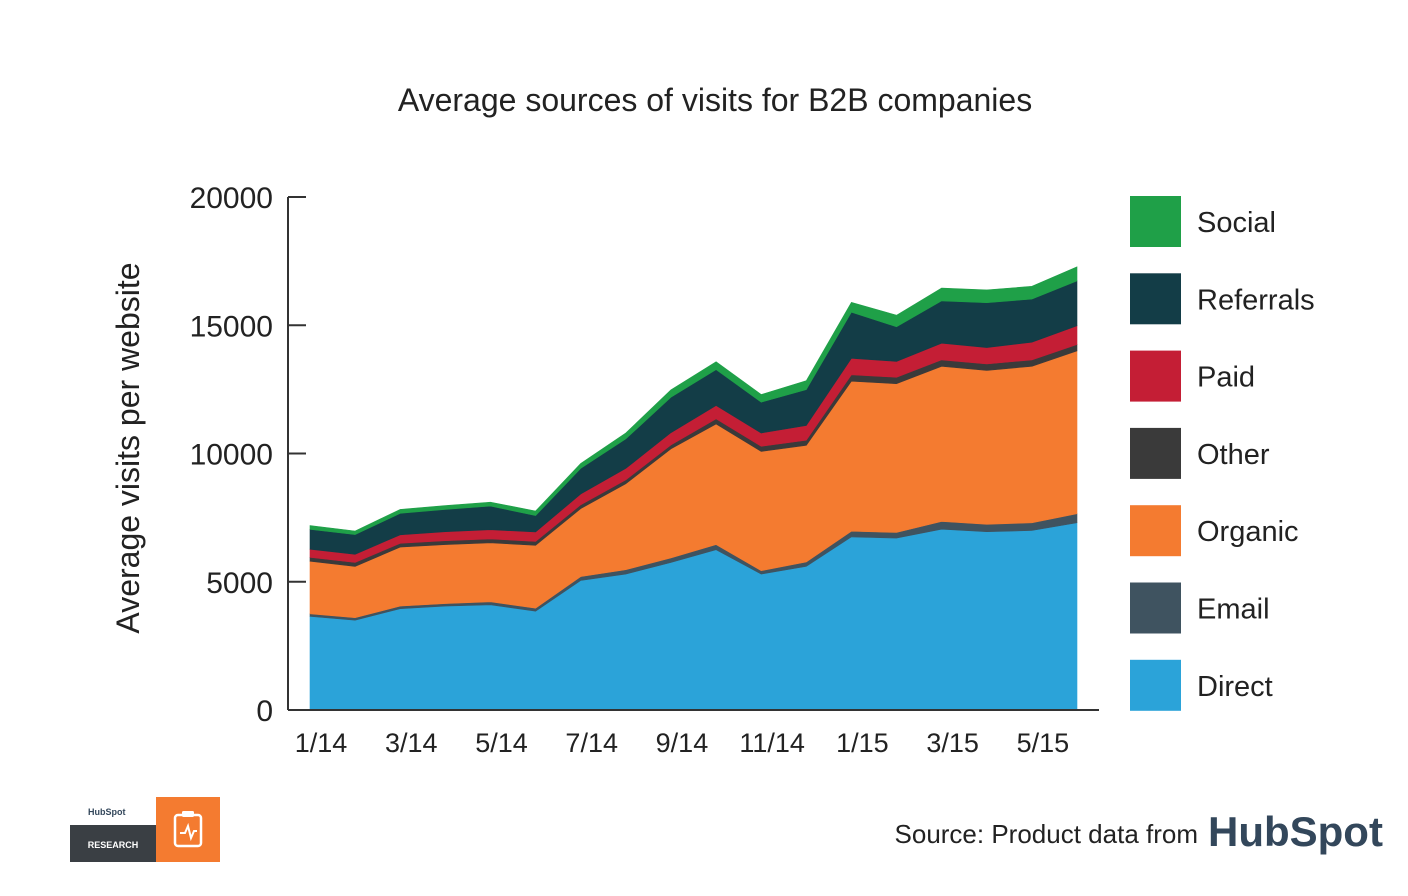 The width and height of the screenshot is (1408, 896). What do you see at coordinates (1155, 685) in the screenshot?
I see `legend-swatch-direct` at bounding box center [1155, 685].